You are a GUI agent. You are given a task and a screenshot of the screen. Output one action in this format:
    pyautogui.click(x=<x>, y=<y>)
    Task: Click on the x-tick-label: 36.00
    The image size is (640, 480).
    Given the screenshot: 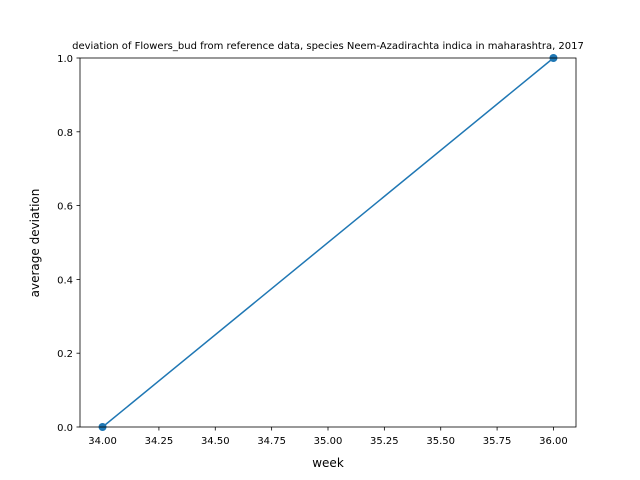 What is the action you would take?
    pyautogui.click(x=553, y=441)
    